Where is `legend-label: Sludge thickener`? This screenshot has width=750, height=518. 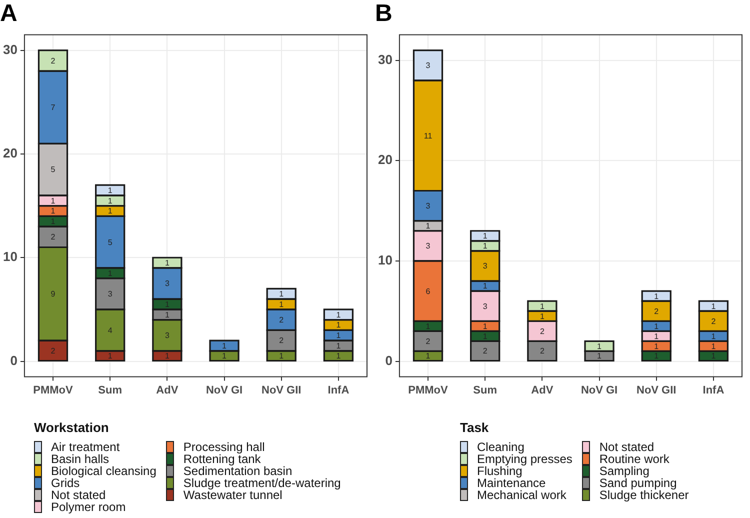
legend-label: Sludge thickener is located at coordinates (644, 495).